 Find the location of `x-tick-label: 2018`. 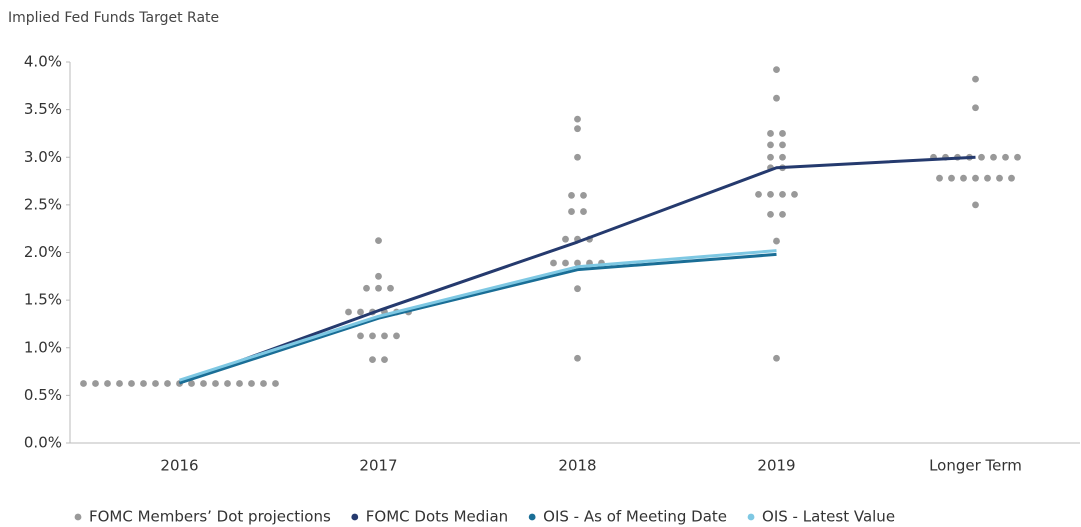

x-tick-label: 2018 is located at coordinates (577, 466).